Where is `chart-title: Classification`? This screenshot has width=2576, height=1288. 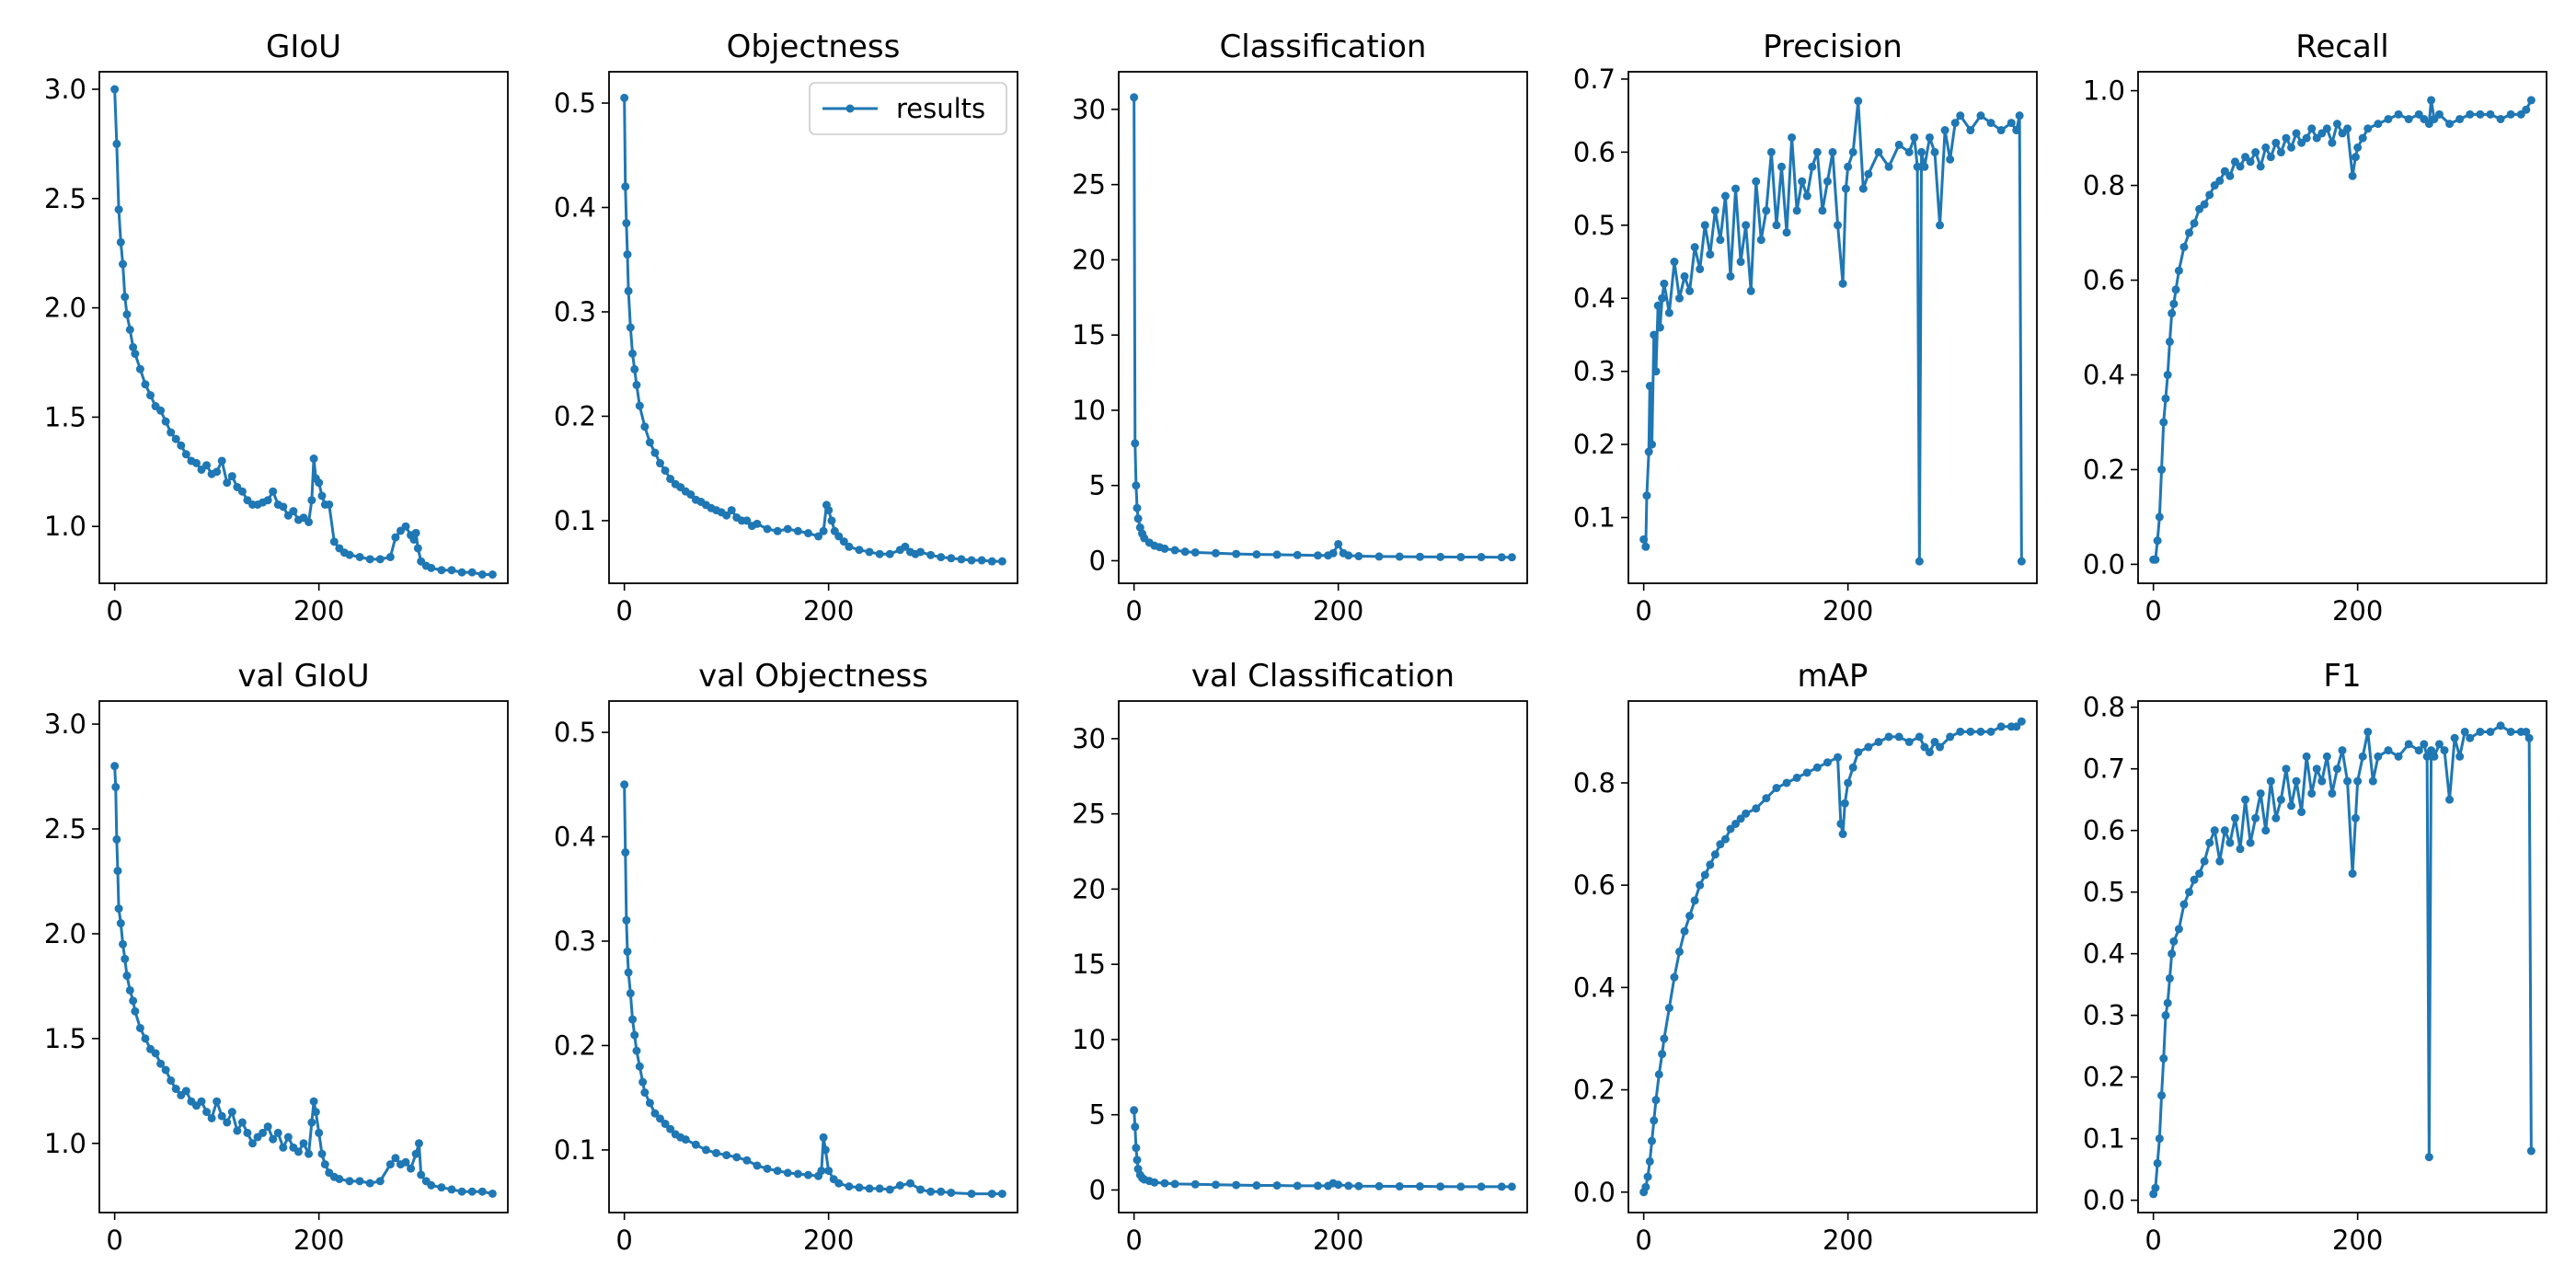 chart-title: Classification is located at coordinates (1323, 47).